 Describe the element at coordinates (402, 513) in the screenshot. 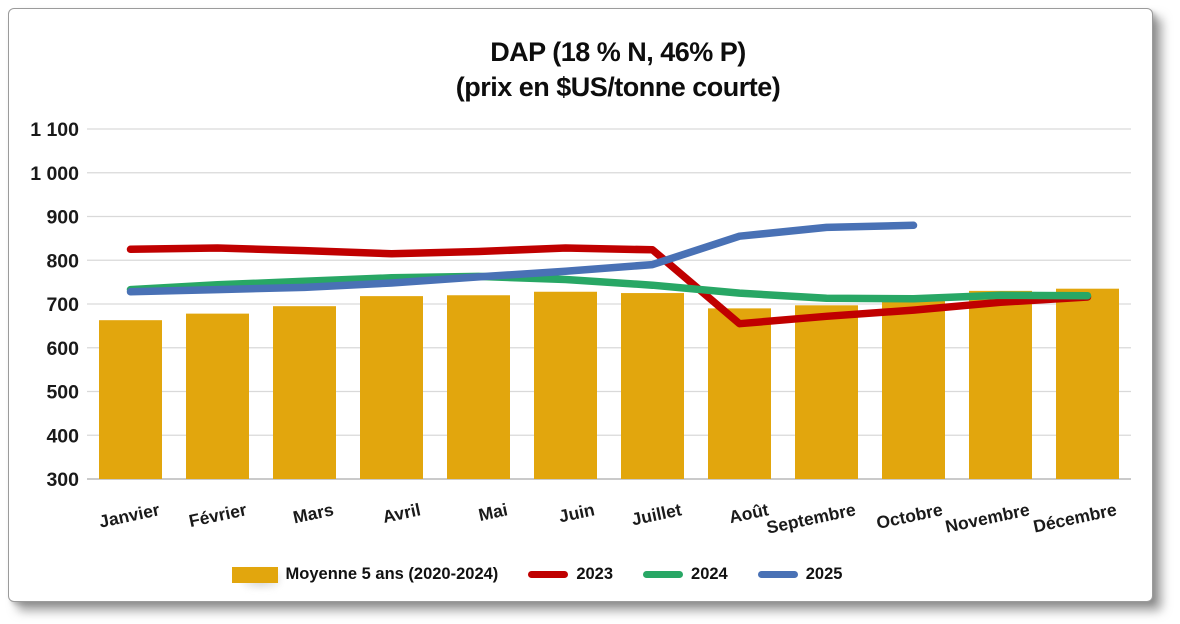

I see `x-axis-label-Avril: Avril` at that location.